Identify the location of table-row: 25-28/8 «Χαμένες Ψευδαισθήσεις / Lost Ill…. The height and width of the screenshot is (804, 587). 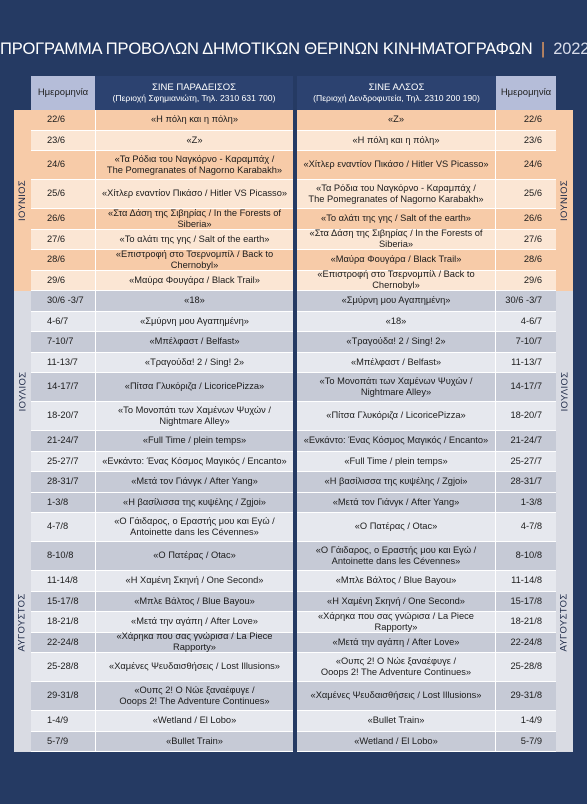
(293, 667).